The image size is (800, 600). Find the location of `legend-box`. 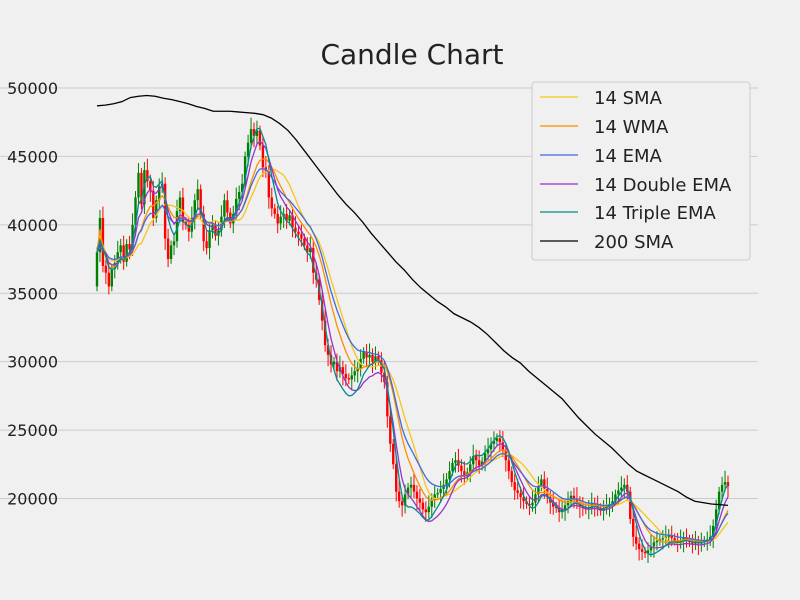

legend-box is located at coordinates (641, 171).